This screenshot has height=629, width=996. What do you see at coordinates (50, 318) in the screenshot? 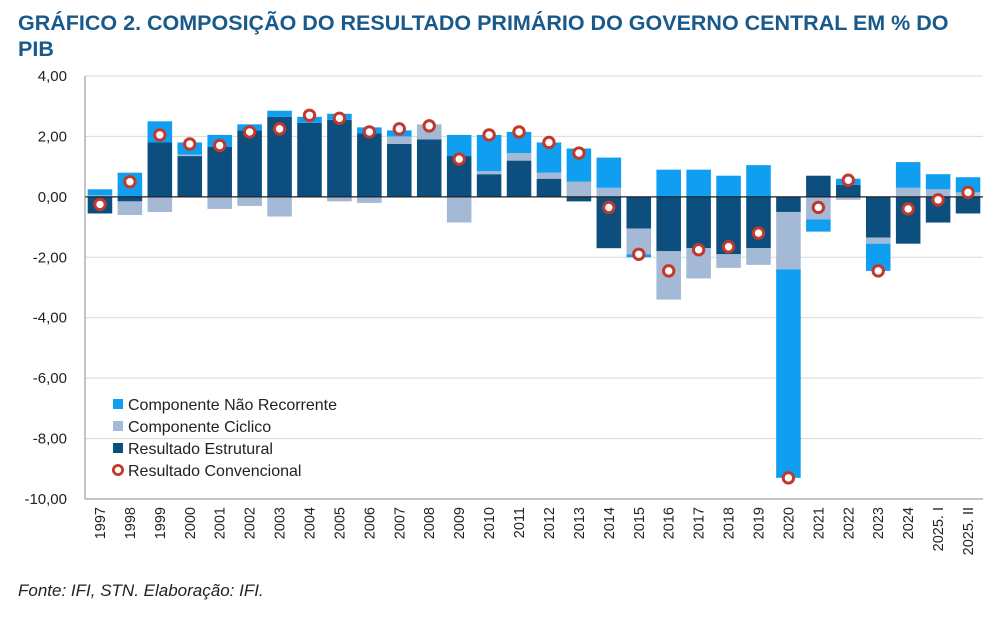
I see `y-tick-label: -4,00` at bounding box center [50, 318].